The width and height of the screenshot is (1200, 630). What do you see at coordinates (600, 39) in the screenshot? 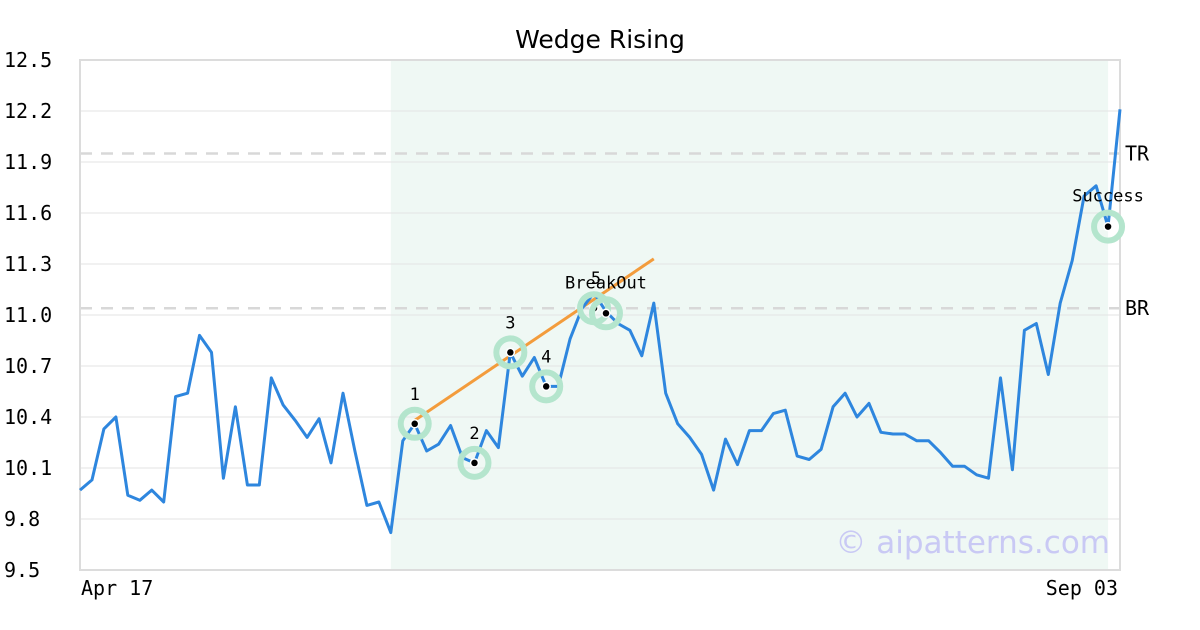
I see `chart-title: Wedge Rising` at bounding box center [600, 39].